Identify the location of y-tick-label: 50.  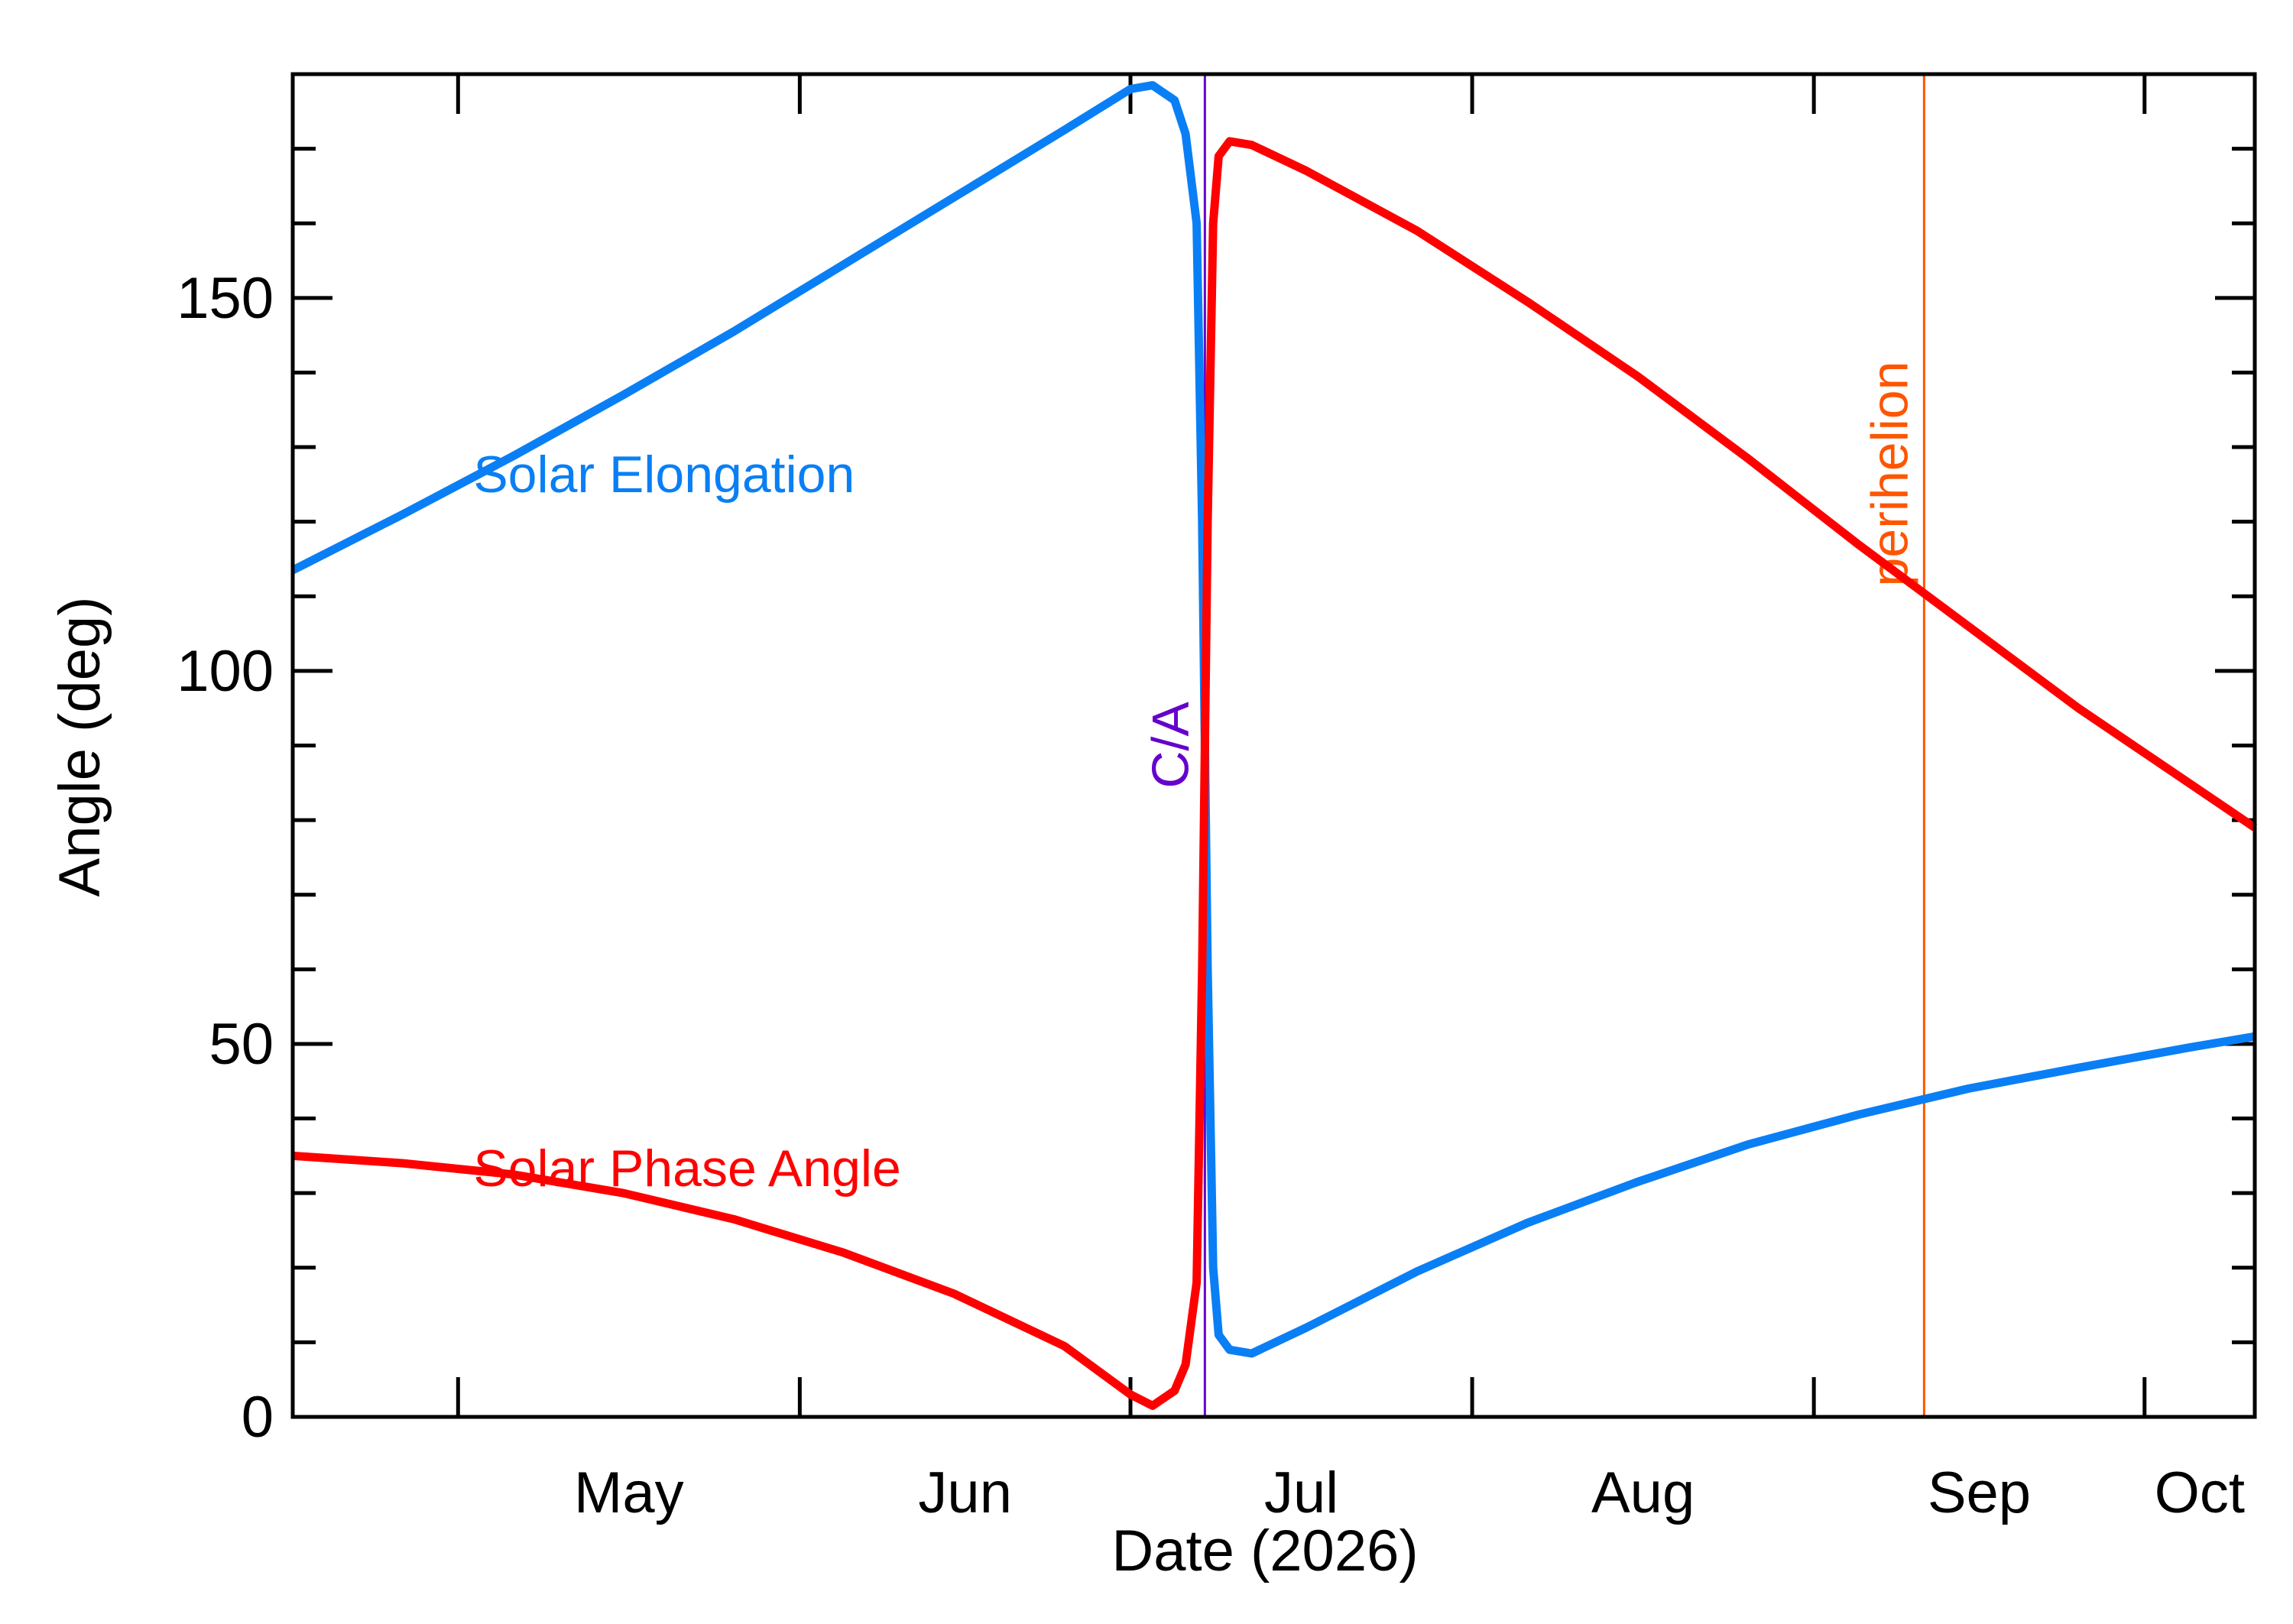
(241, 1044).